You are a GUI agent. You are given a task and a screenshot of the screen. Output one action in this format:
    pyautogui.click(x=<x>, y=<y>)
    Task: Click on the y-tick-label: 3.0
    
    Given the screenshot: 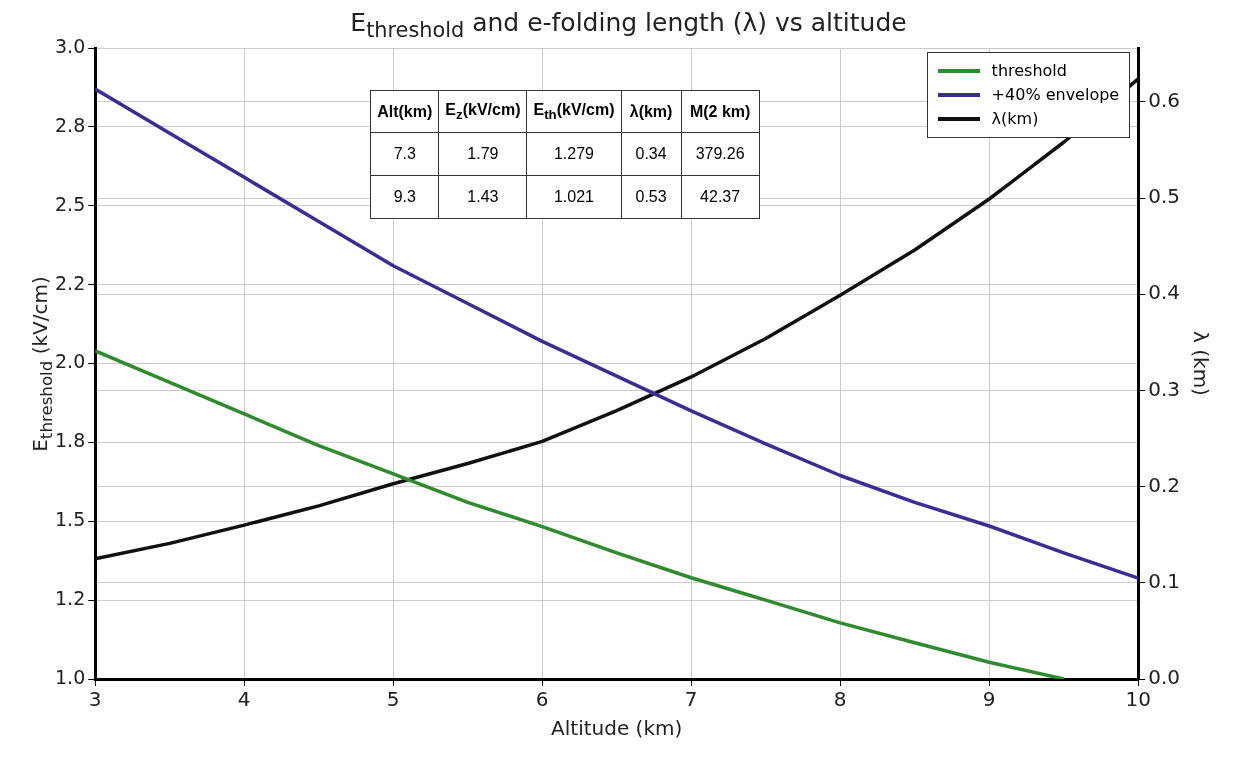 What is the action you would take?
    pyautogui.click(x=70, y=45)
    